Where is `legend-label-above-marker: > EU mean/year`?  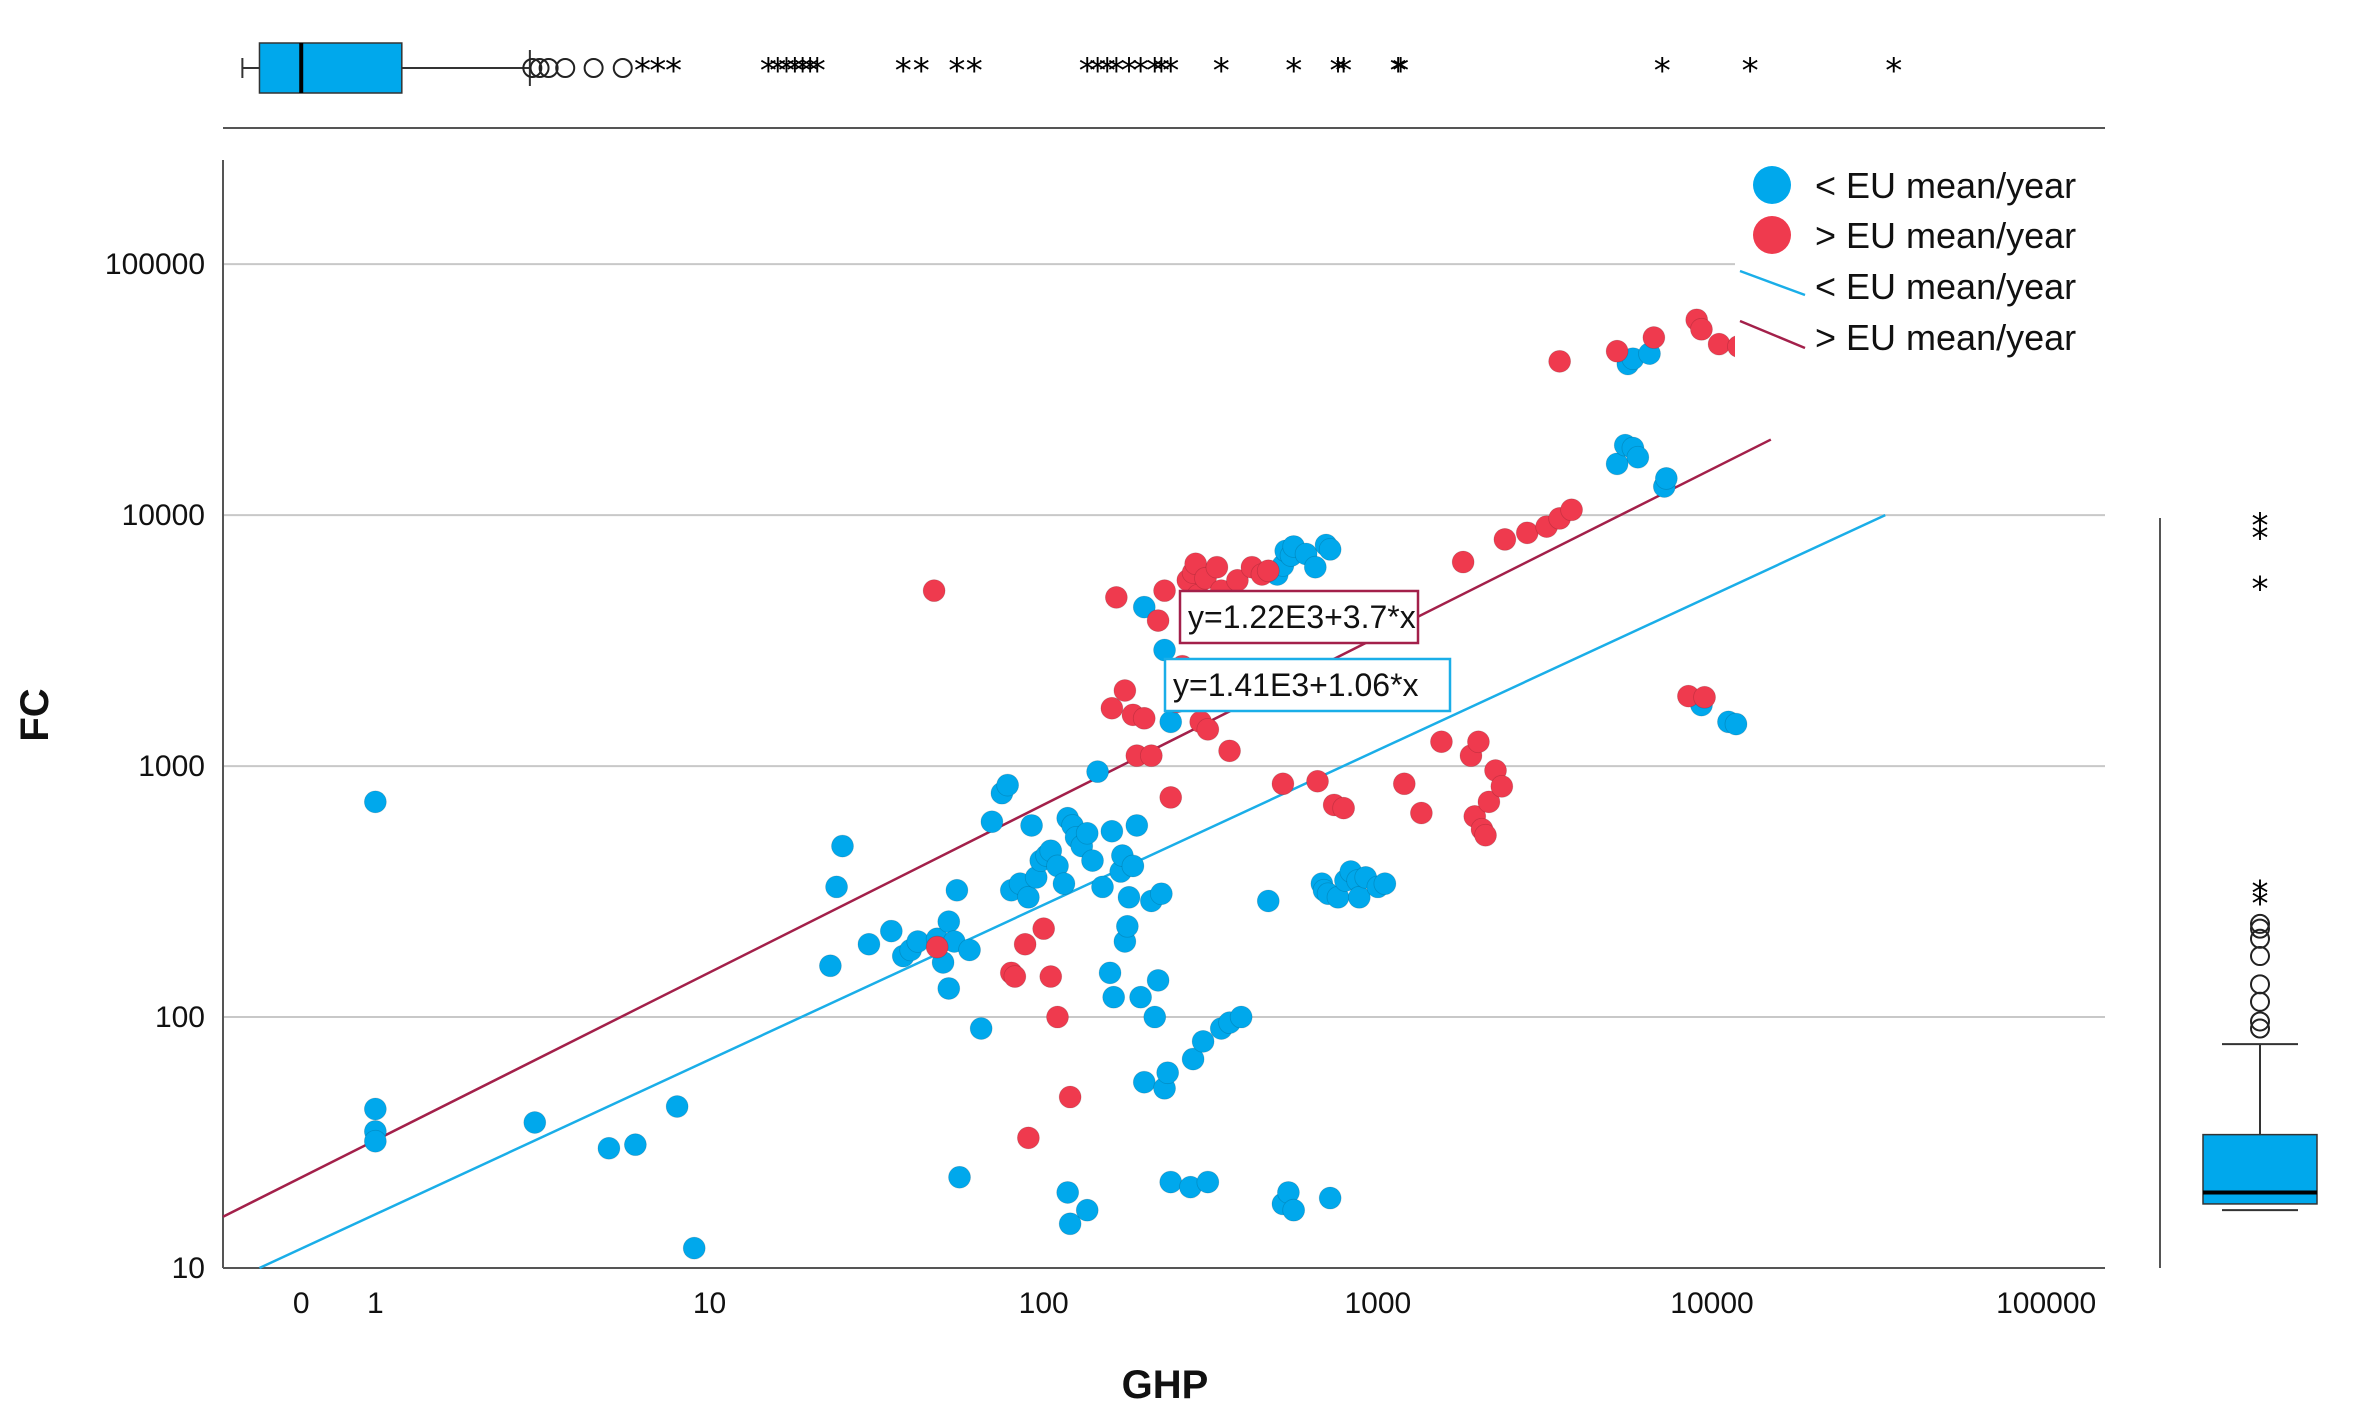 legend-label-above-marker: > EU mean/year is located at coordinates (1945, 235).